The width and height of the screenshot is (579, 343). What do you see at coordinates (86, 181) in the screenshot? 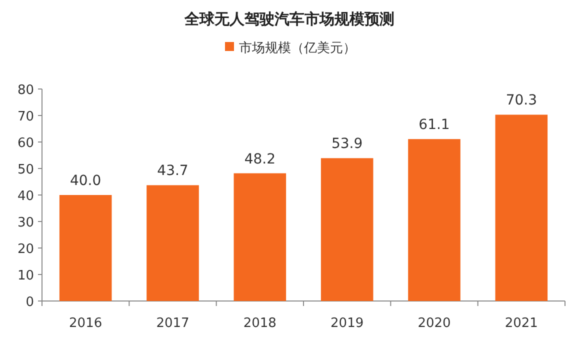
I see `data-label: 40.0` at bounding box center [86, 181].